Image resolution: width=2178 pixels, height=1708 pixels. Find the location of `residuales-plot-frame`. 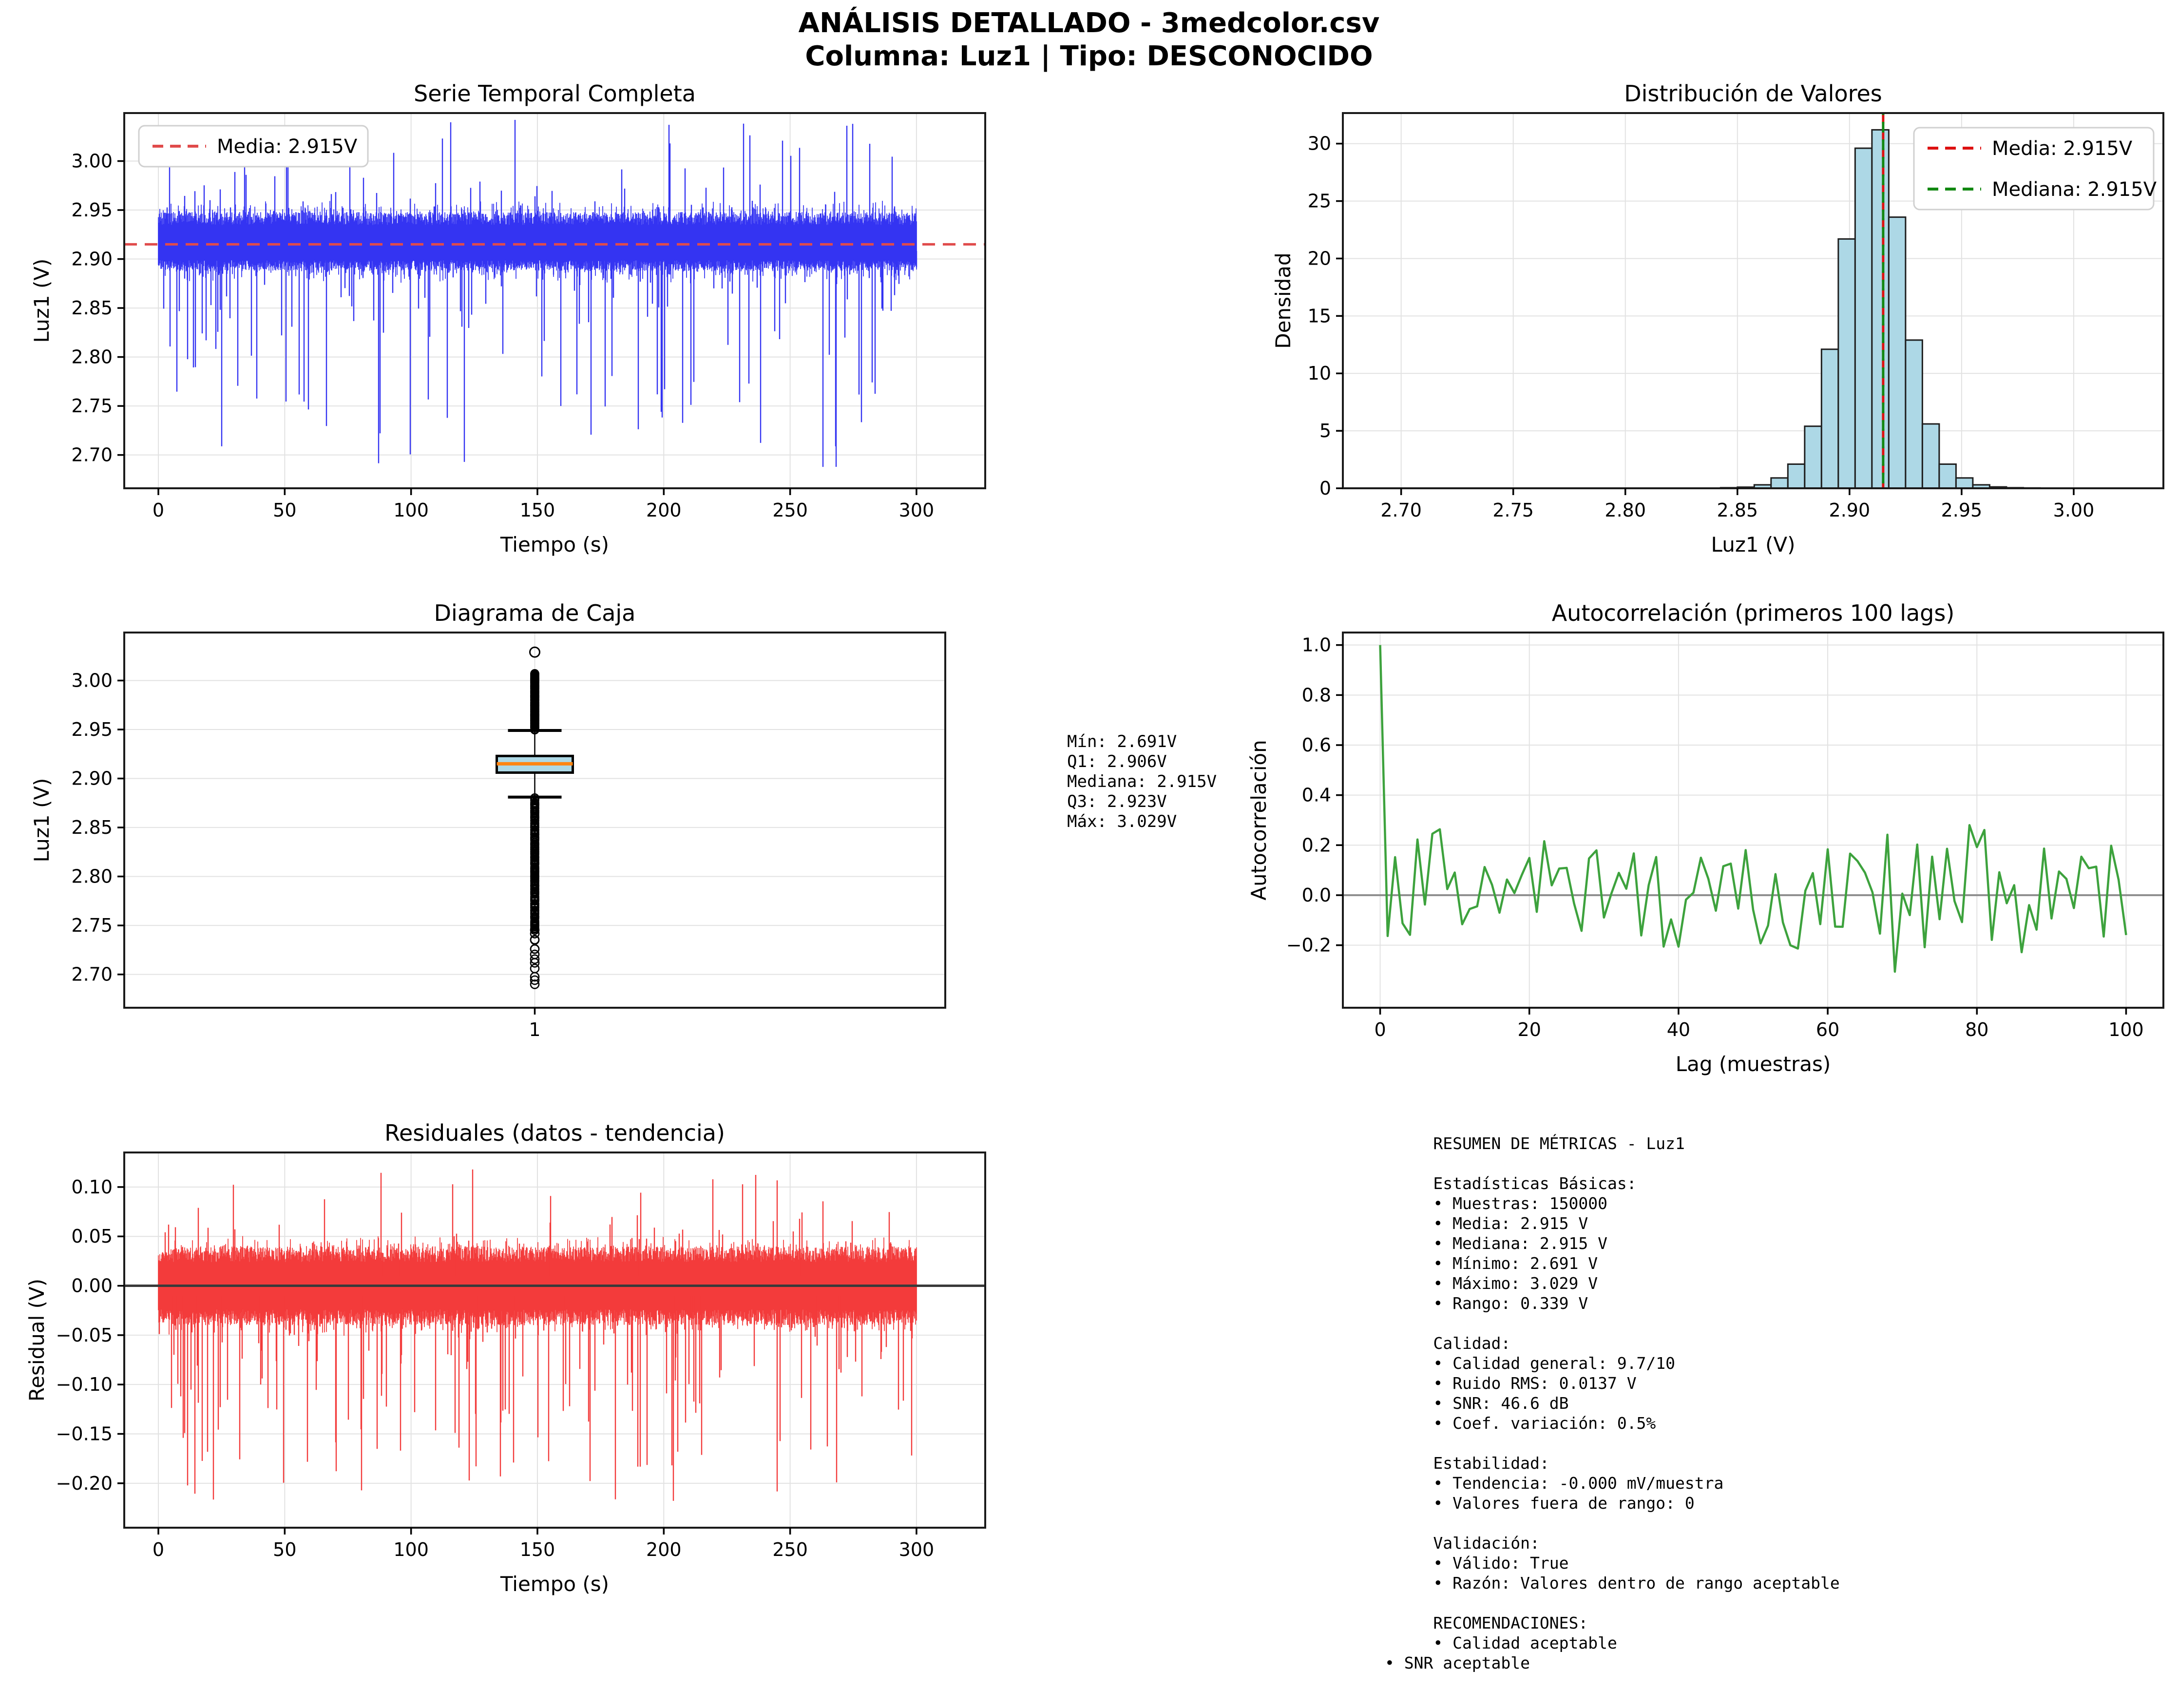

residuales-plot-frame is located at coordinates (555, 1340).